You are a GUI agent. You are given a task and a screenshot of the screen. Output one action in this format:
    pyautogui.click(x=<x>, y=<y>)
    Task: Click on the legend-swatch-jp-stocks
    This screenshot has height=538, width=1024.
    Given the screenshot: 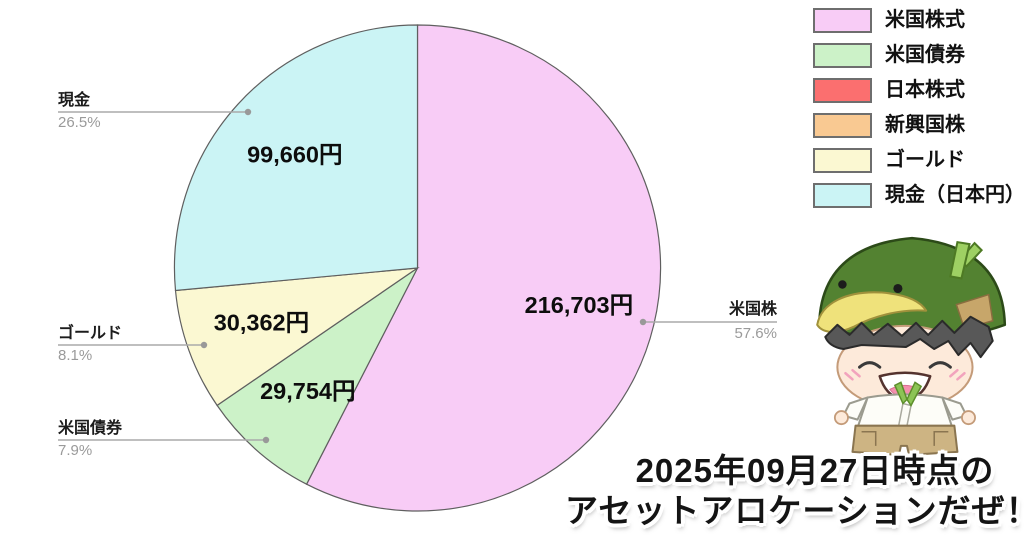 What is the action you would take?
    pyautogui.click(x=842, y=90)
    